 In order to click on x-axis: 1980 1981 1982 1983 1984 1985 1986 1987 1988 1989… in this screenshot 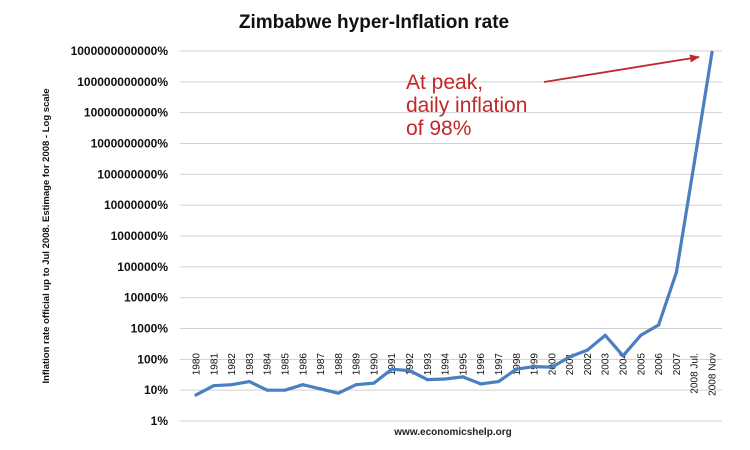, I will do `click(455, 374)`.